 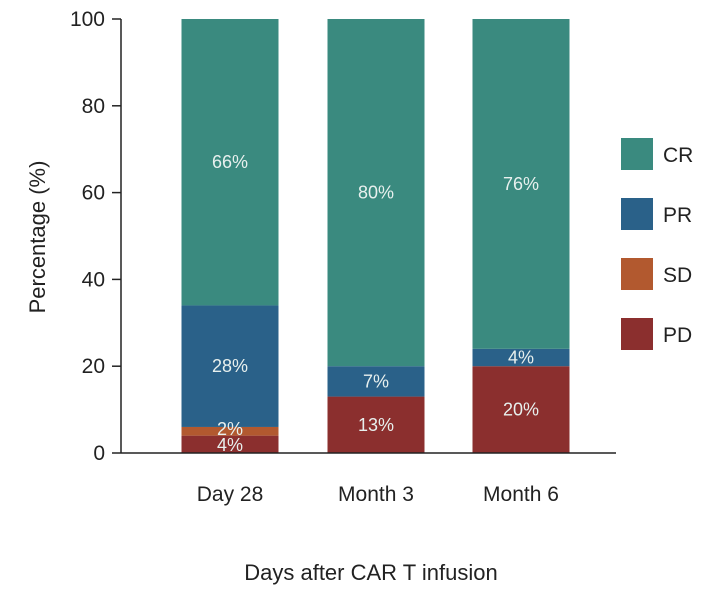 I want to click on legend: CR PR SD PD, so click(x=657, y=244).